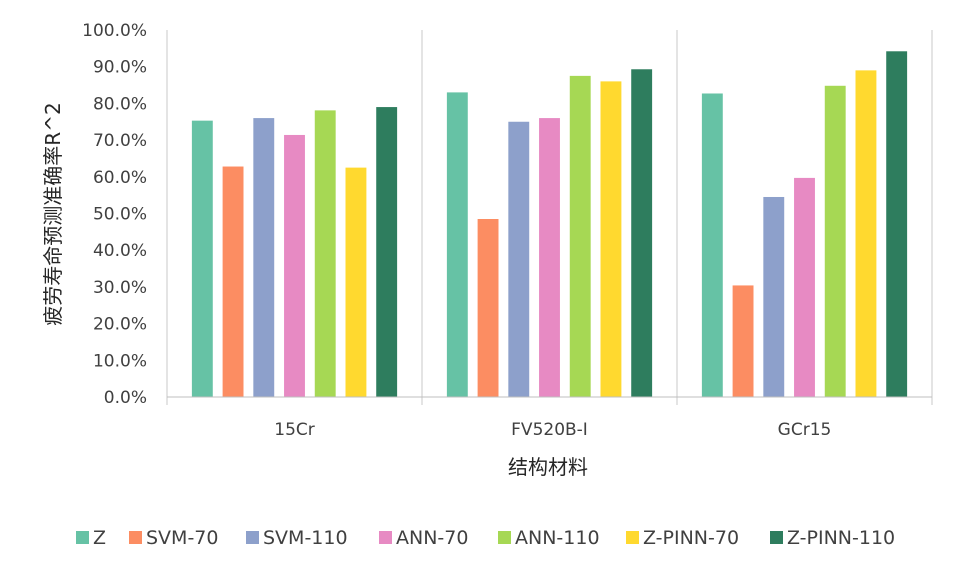 This screenshot has width=960, height=576. Describe the element at coordinates (557, 538) in the screenshot. I see `legend-label: ANN-110` at that location.